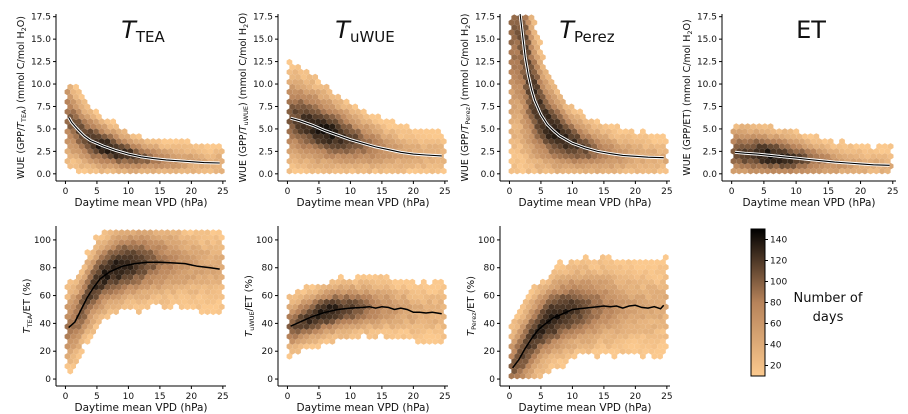 This screenshot has height=414, width=908. What do you see at coordinates (488, 107) in the screenshot?
I see `y-tick-label: 7.5` at bounding box center [488, 107].